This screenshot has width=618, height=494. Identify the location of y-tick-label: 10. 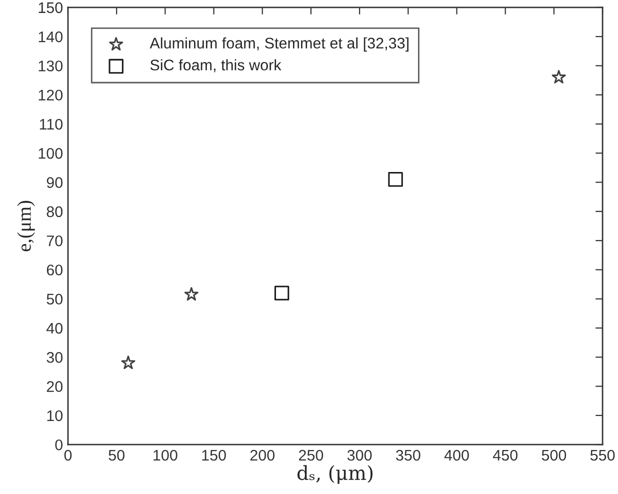
(55, 416).